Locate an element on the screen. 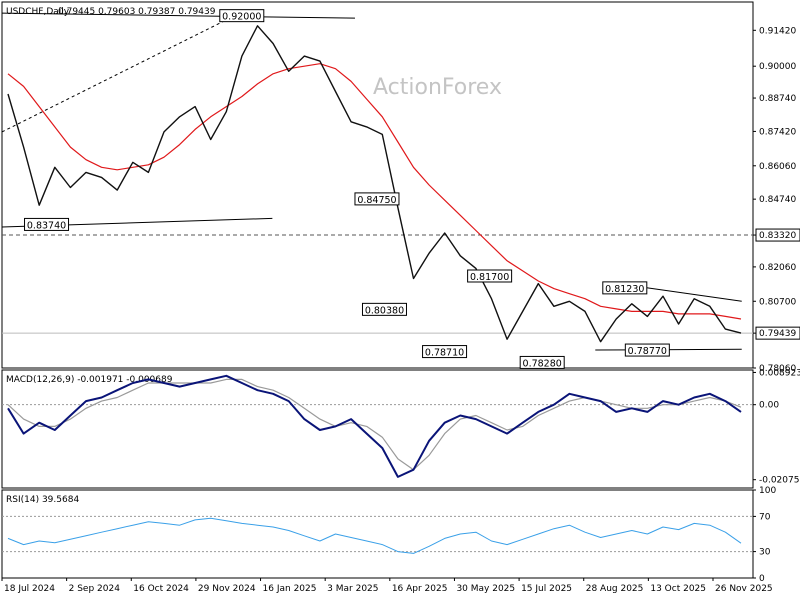 This screenshot has width=800, height=604. x-tick-label-5: 3 Mar 2025 is located at coordinates (352, 589).